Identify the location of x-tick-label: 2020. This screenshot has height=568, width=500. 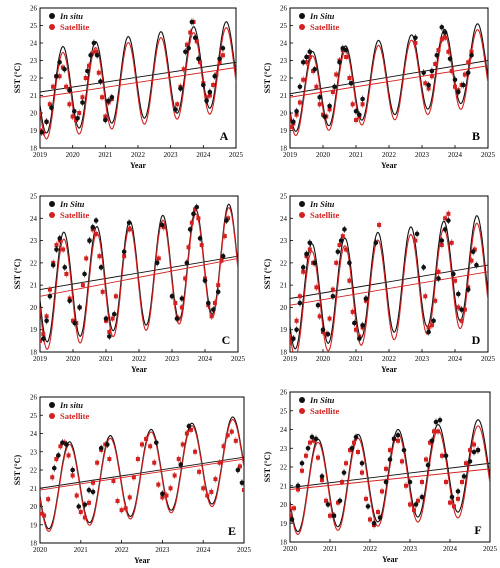
(323, 155).